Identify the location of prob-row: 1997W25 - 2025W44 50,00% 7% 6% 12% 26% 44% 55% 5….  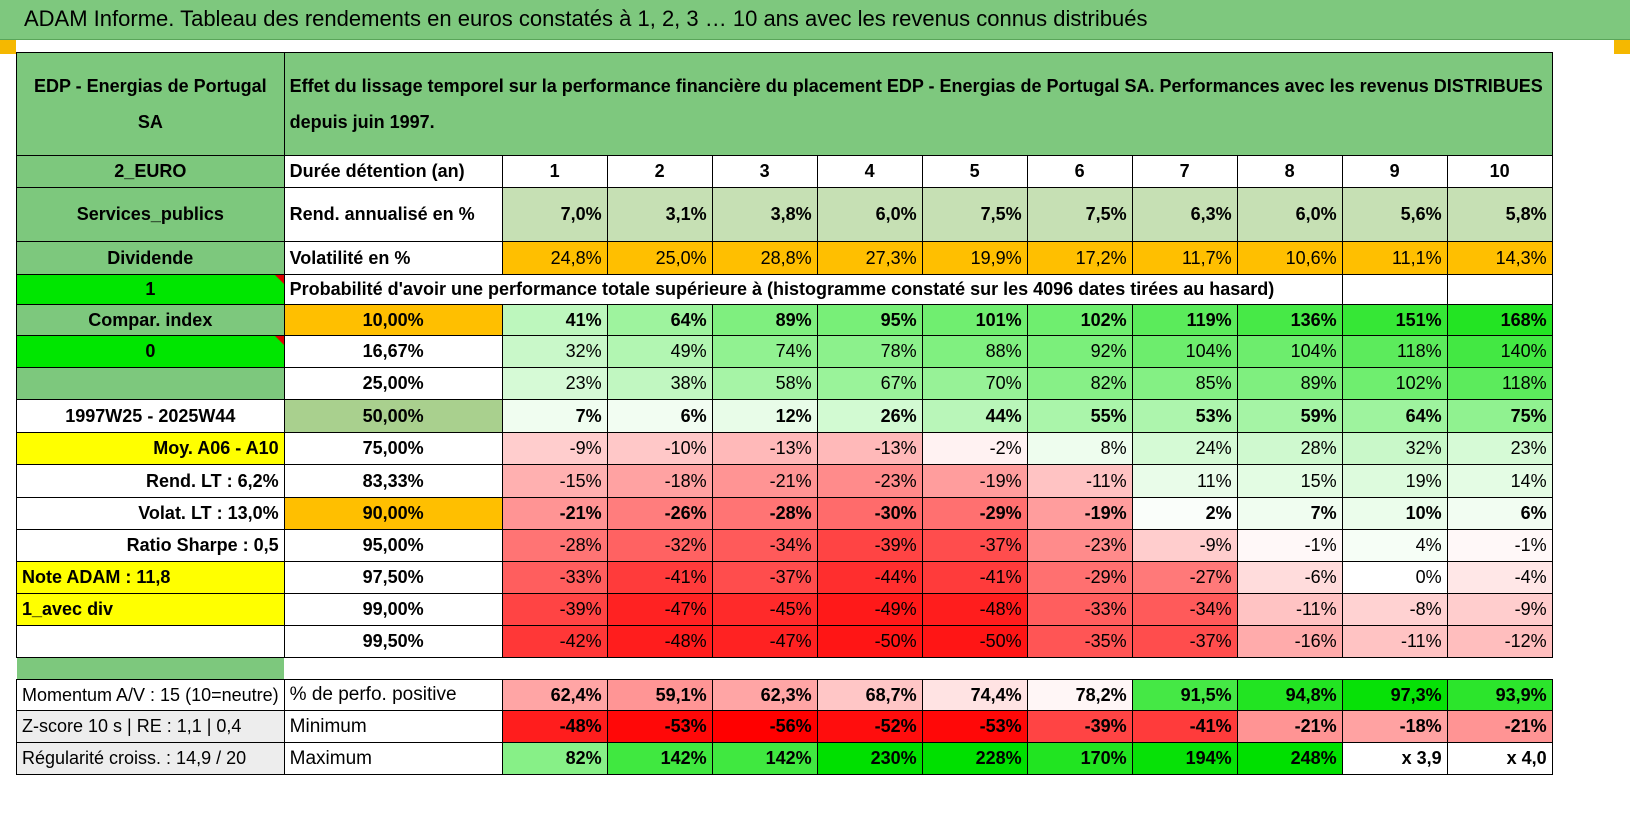
(784, 416).